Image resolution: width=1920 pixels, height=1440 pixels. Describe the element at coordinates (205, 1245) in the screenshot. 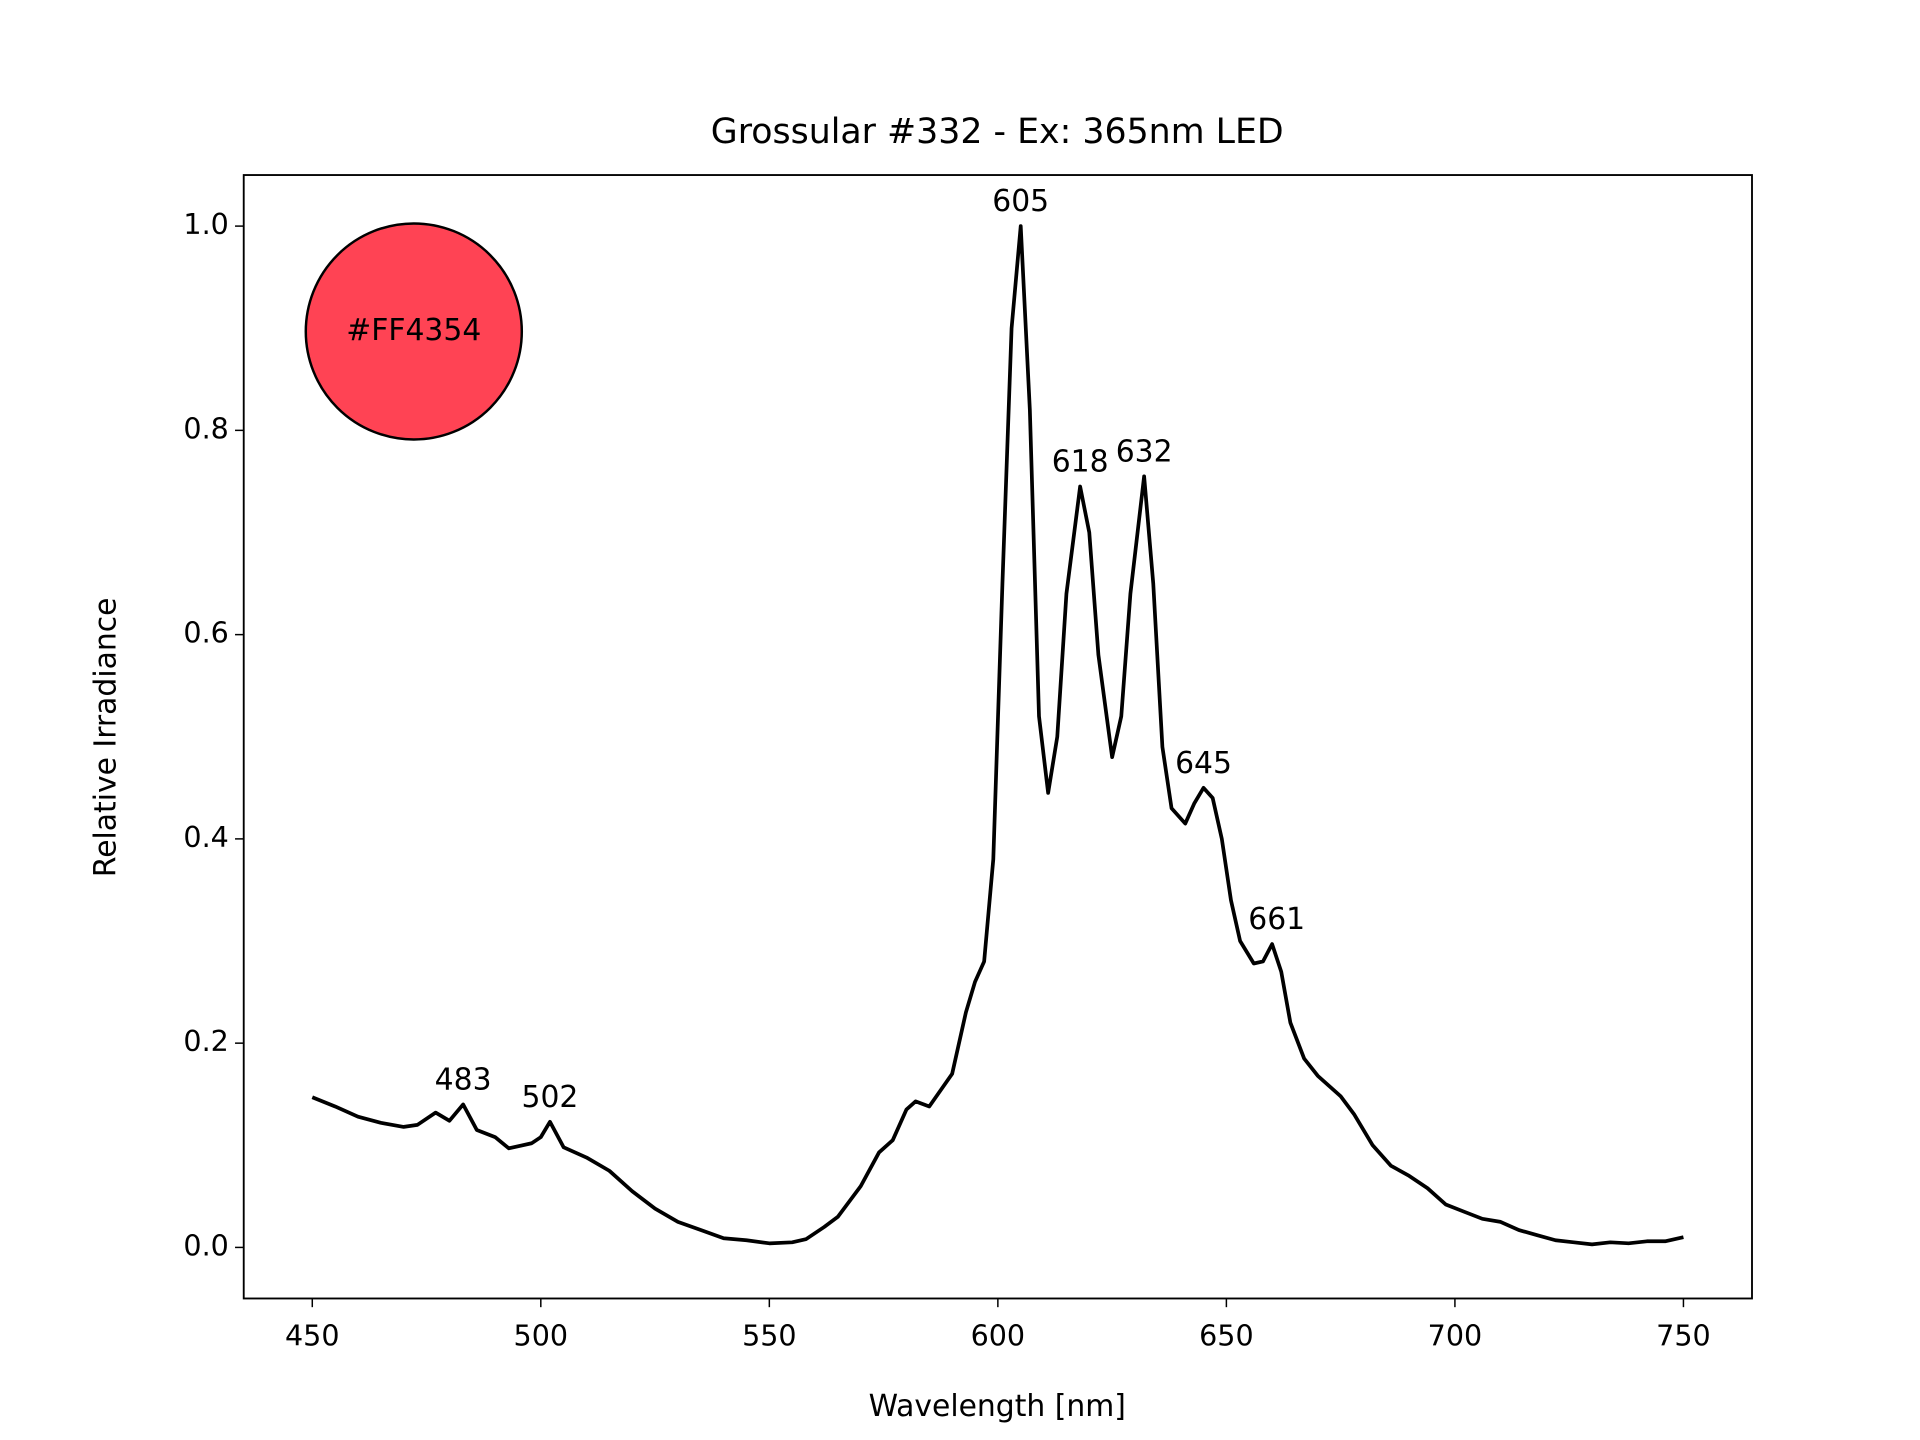

I see `y-tick-label: 0.0` at that location.